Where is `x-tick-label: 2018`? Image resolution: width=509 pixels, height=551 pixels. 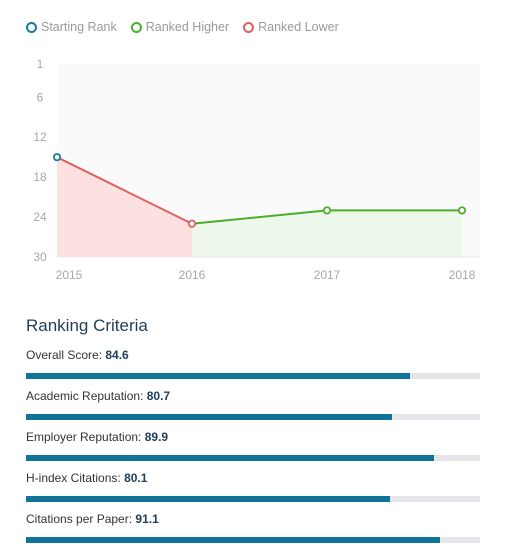
x-tick-label: 2018 is located at coordinates (462, 275).